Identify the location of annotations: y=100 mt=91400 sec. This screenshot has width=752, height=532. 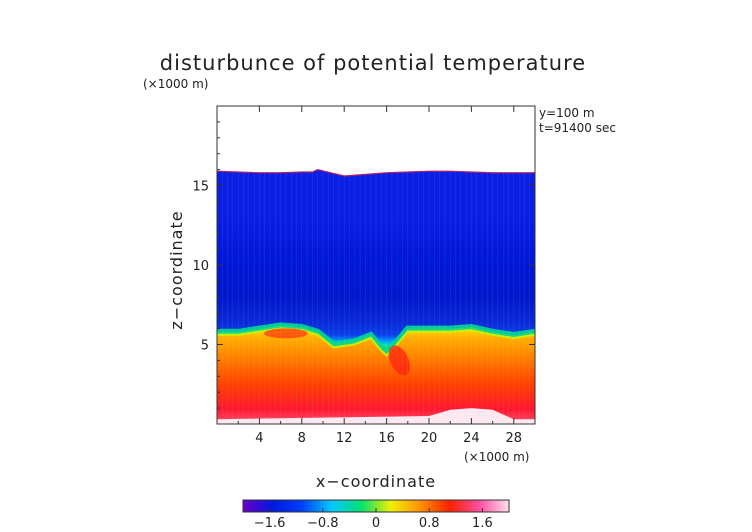
(577, 120).